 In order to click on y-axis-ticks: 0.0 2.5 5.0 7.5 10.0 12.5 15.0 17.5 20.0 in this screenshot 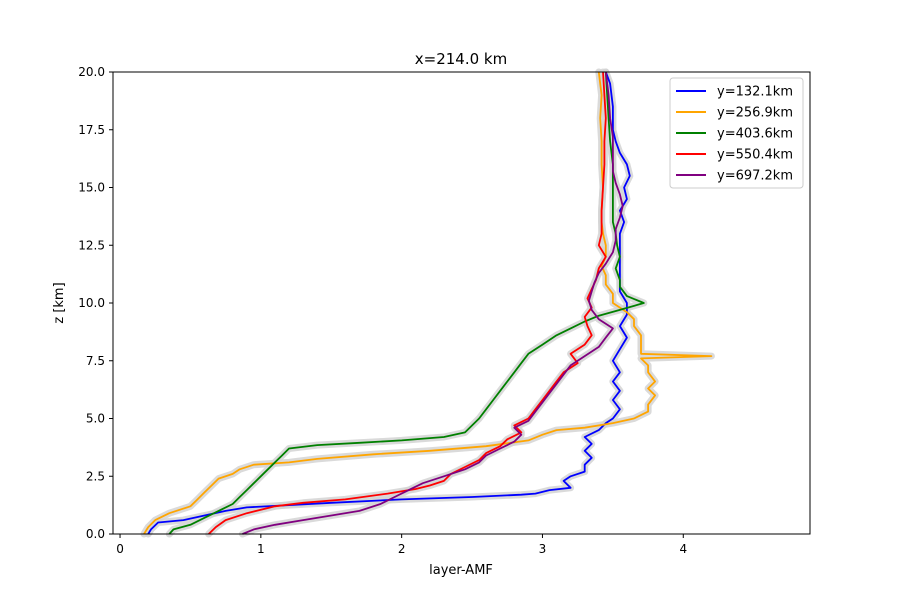, I will do `click(95, 303)`.